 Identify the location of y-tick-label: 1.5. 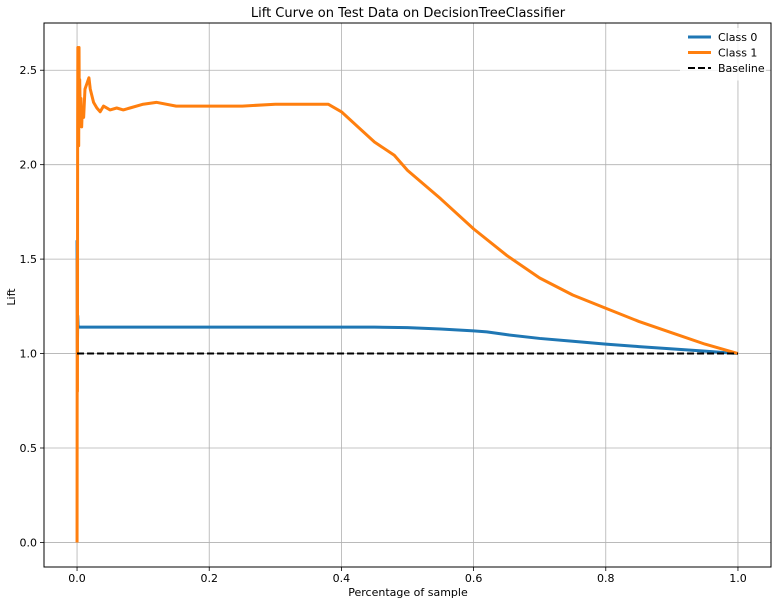
(29, 259).